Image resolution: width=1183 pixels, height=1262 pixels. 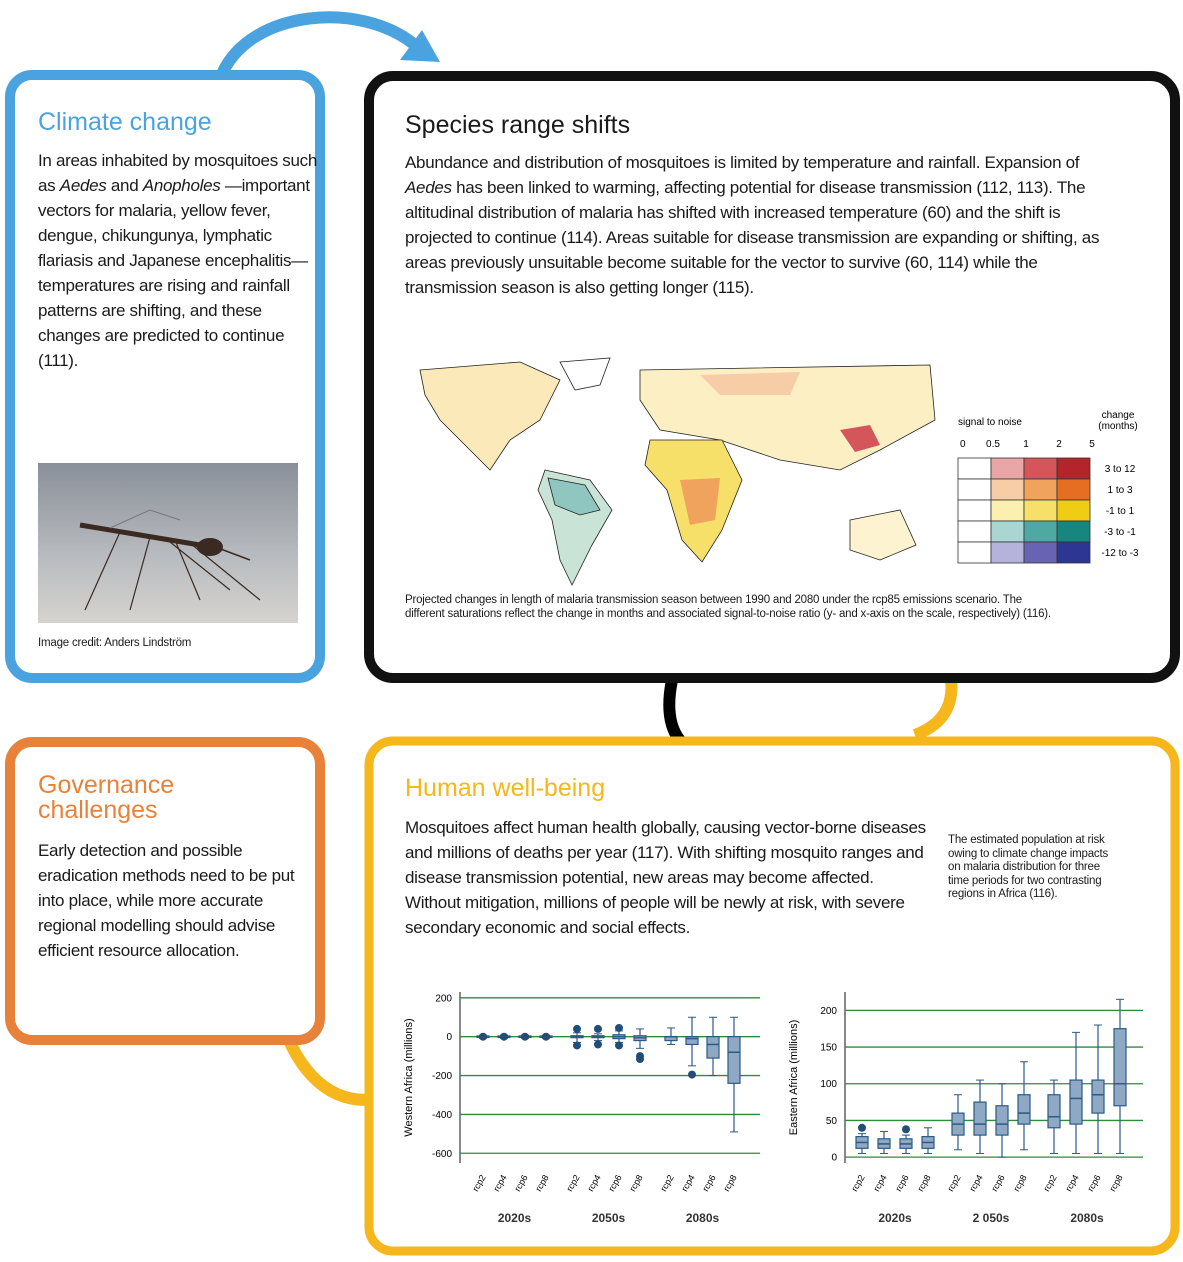 I want to click on legend-tick: 0, so click(x=963, y=444).